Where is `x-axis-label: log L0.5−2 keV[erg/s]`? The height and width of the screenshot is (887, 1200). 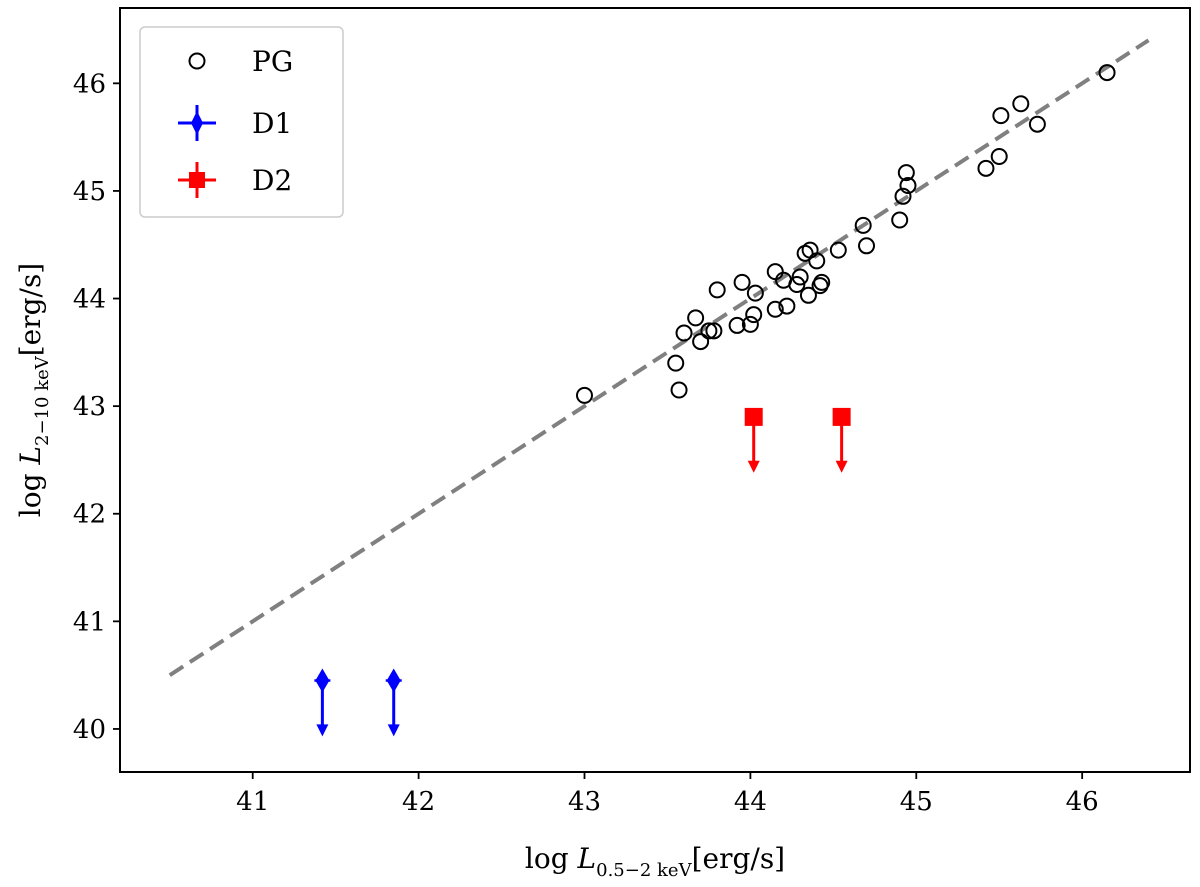
x-axis-label: log L0.5−2 keV[erg/s] is located at coordinates (655, 861).